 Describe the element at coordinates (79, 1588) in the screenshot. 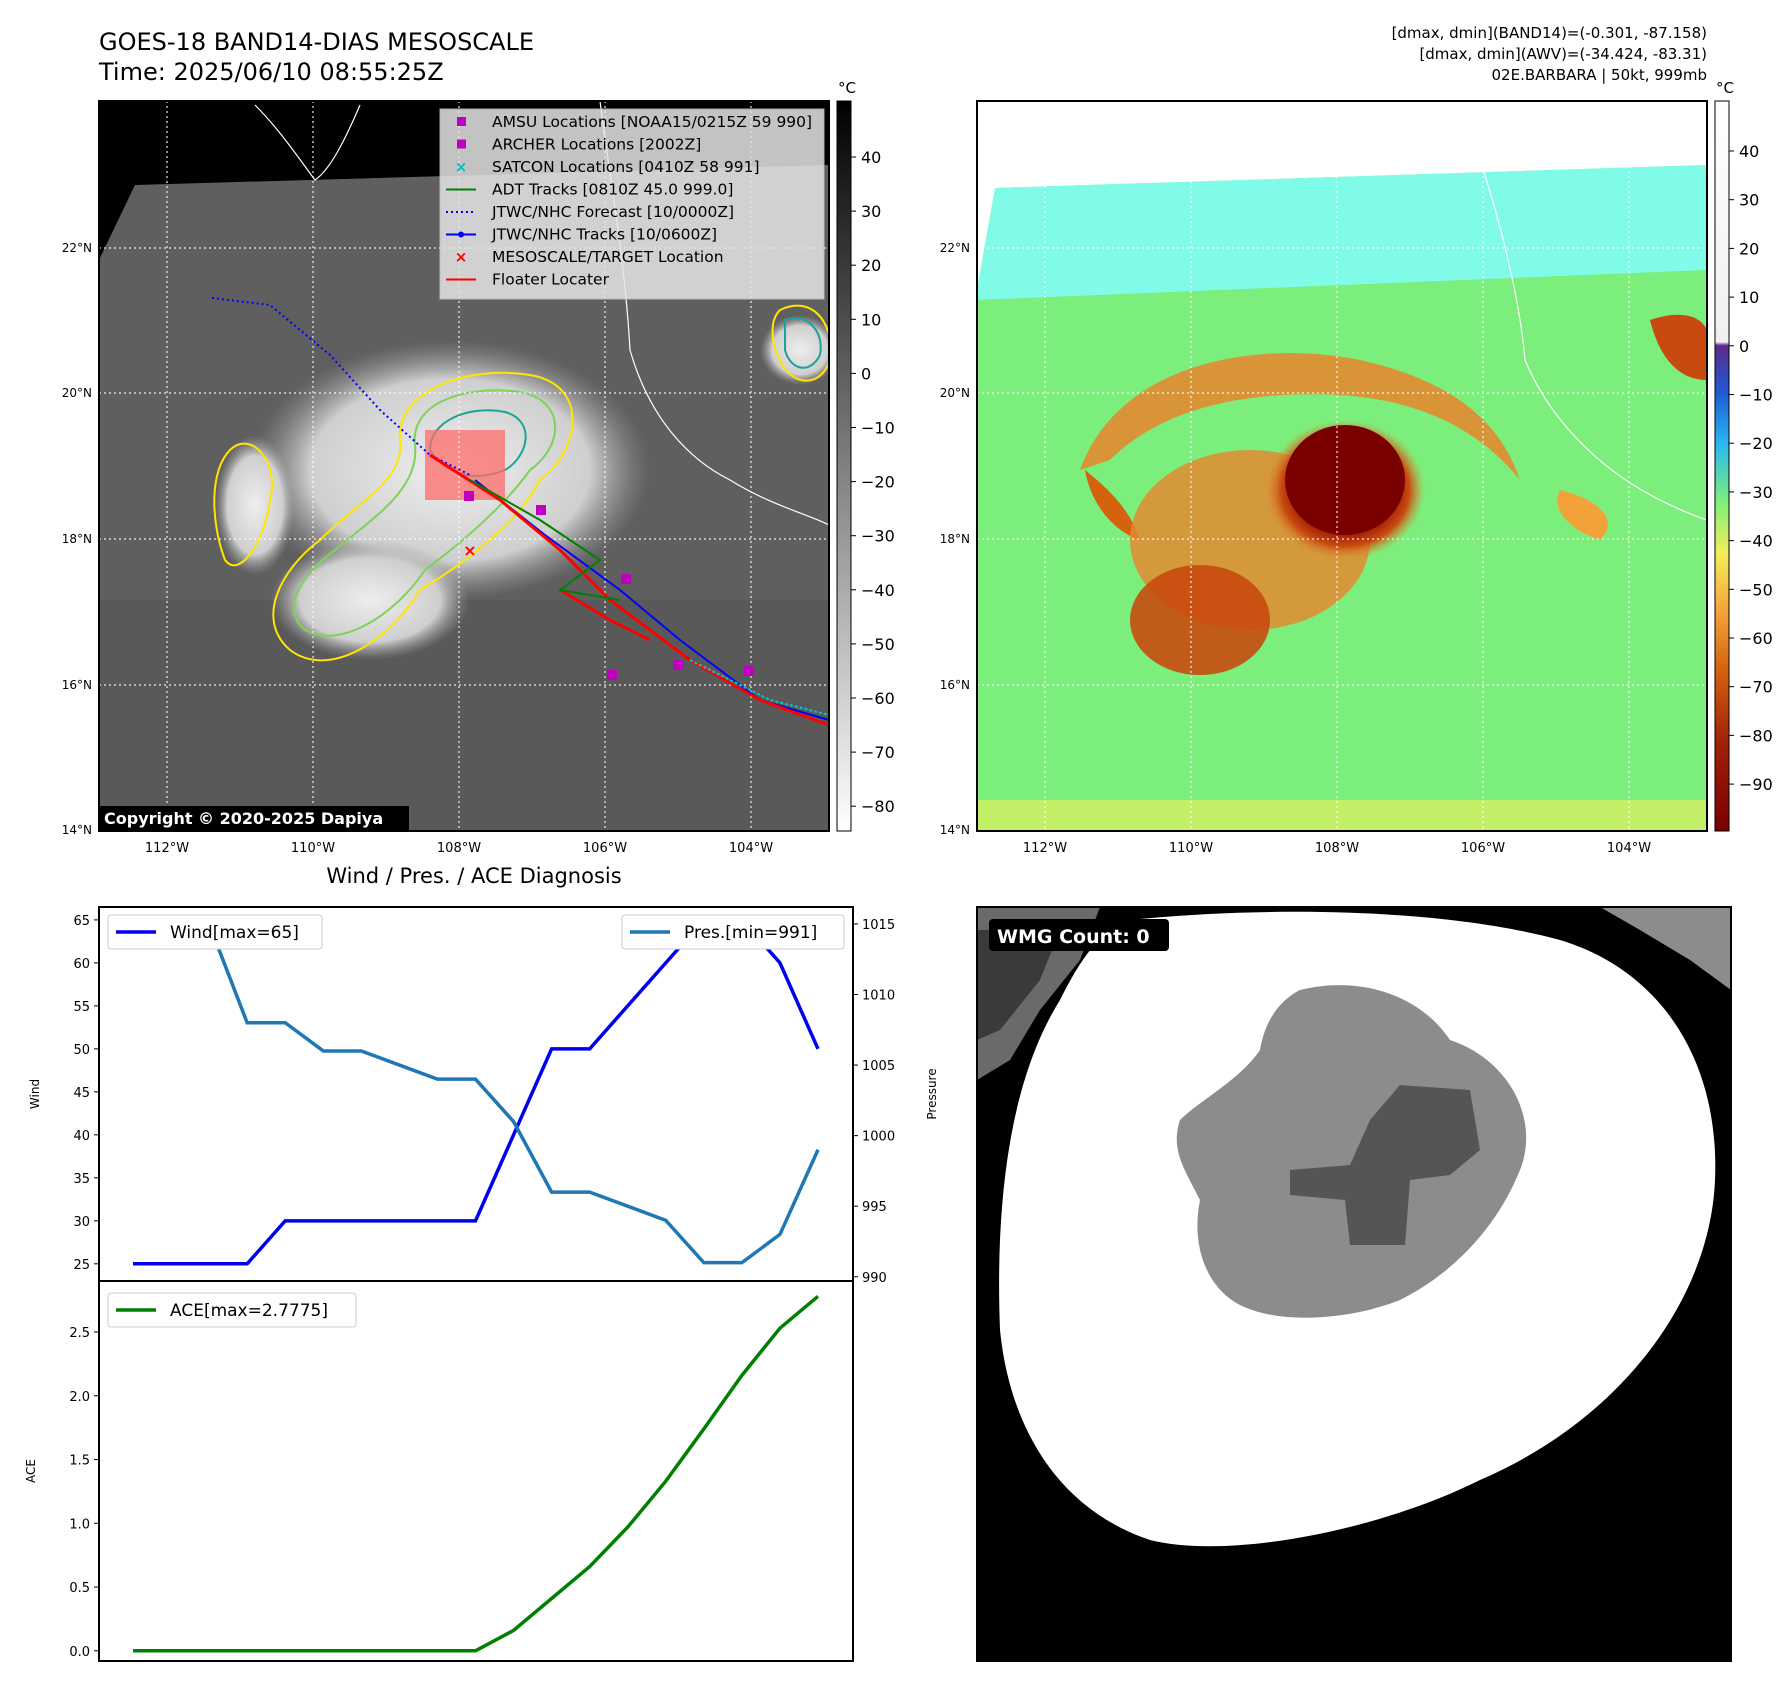

I see `ace-tick-label: 0.5` at that location.